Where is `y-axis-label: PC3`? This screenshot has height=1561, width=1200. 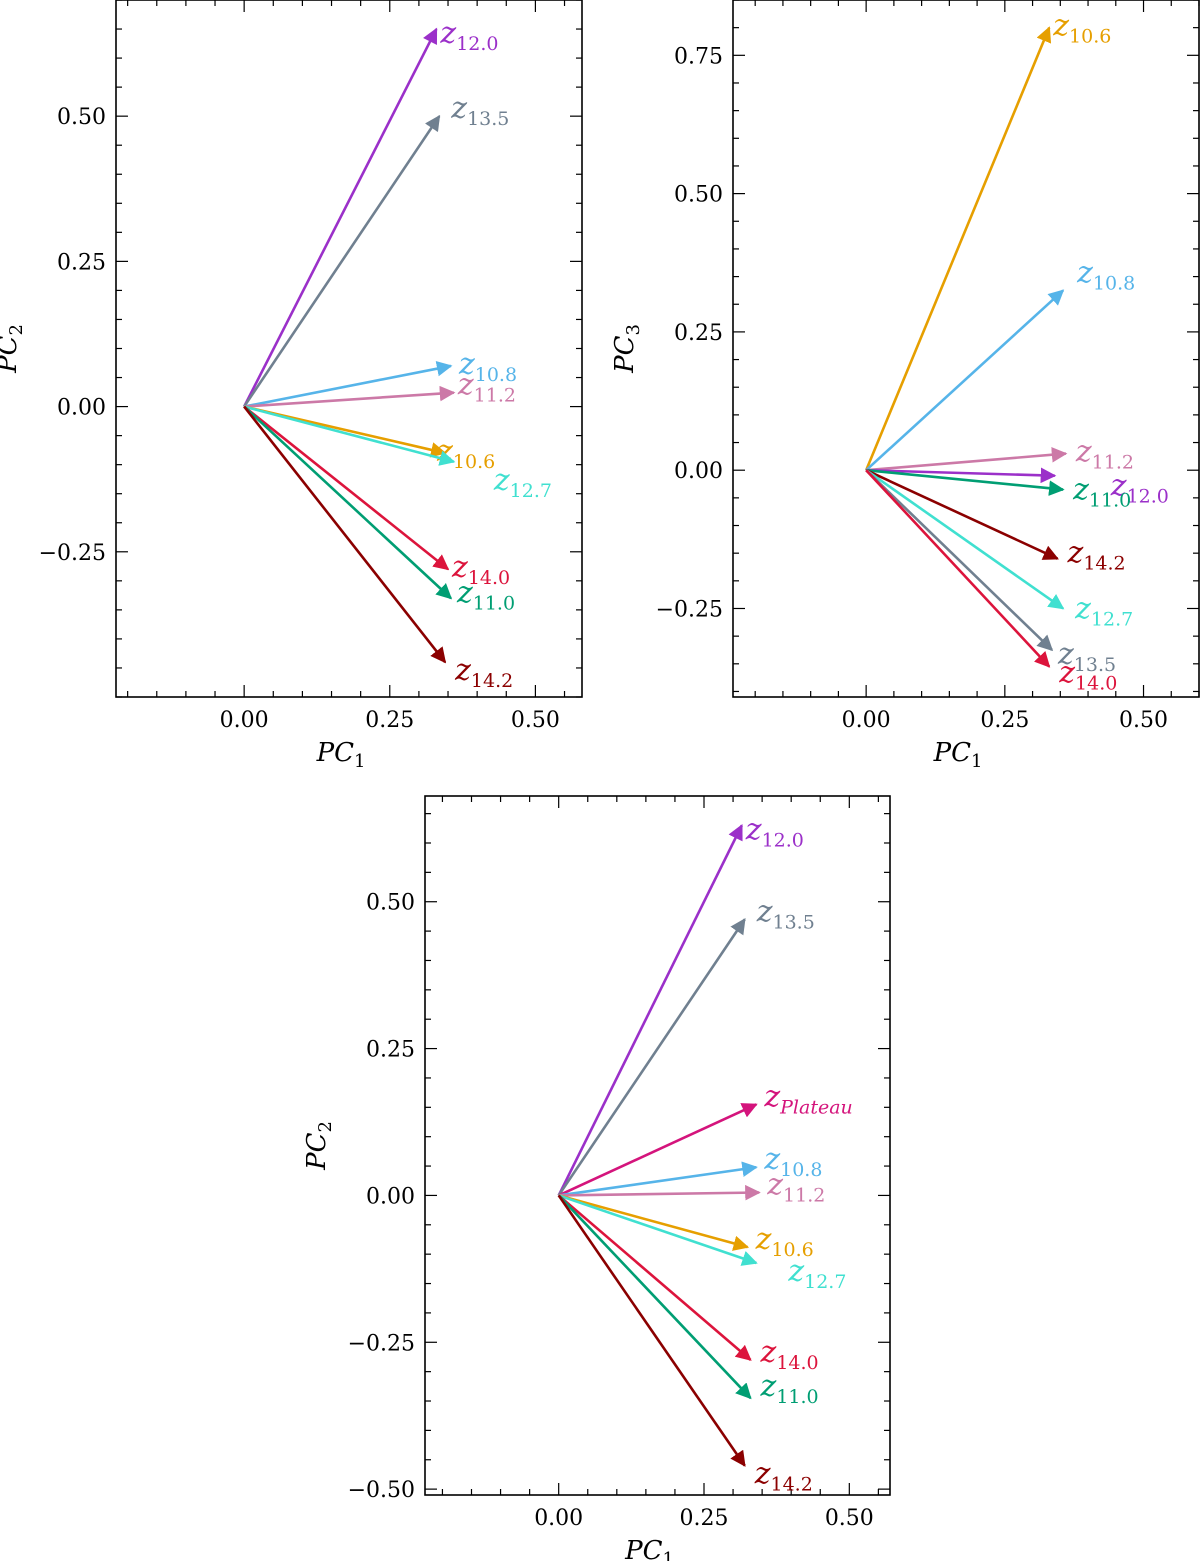
y-axis-label: PC3 is located at coordinates (627, 349).